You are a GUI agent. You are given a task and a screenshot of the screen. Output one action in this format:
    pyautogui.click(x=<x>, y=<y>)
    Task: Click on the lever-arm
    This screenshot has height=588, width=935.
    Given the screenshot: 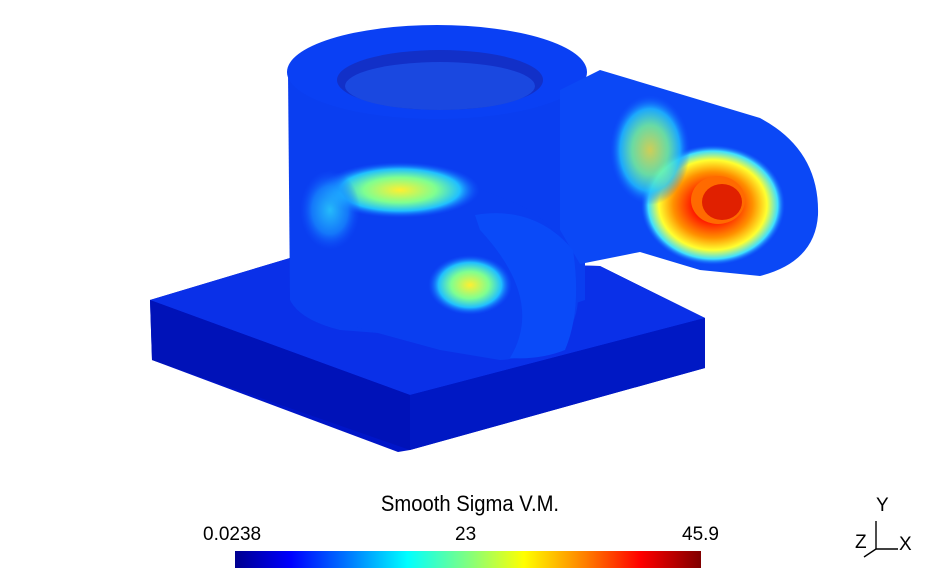 What is the action you would take?
    pyautogui.click(x=689, y=173)
    